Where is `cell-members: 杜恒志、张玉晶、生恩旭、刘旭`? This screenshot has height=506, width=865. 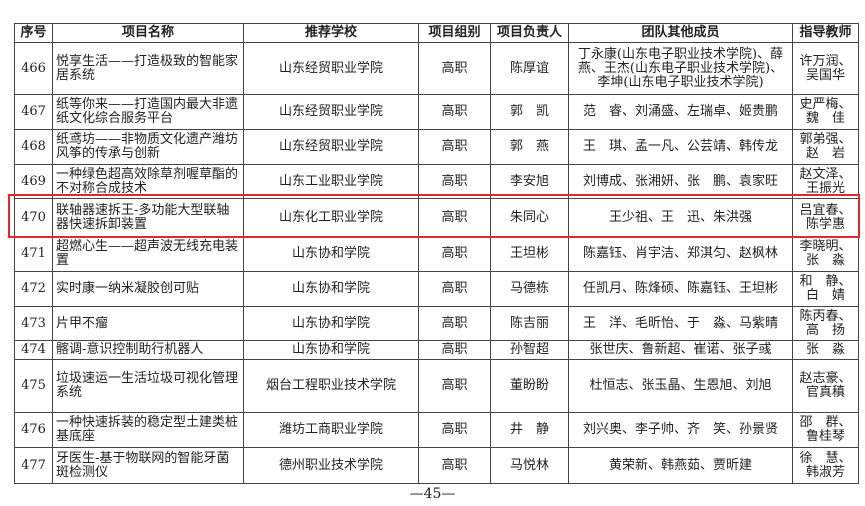
cell-members: 杜恒志、张玉晶、生恩旭、刘旭 is located at coordinates (680, 386).